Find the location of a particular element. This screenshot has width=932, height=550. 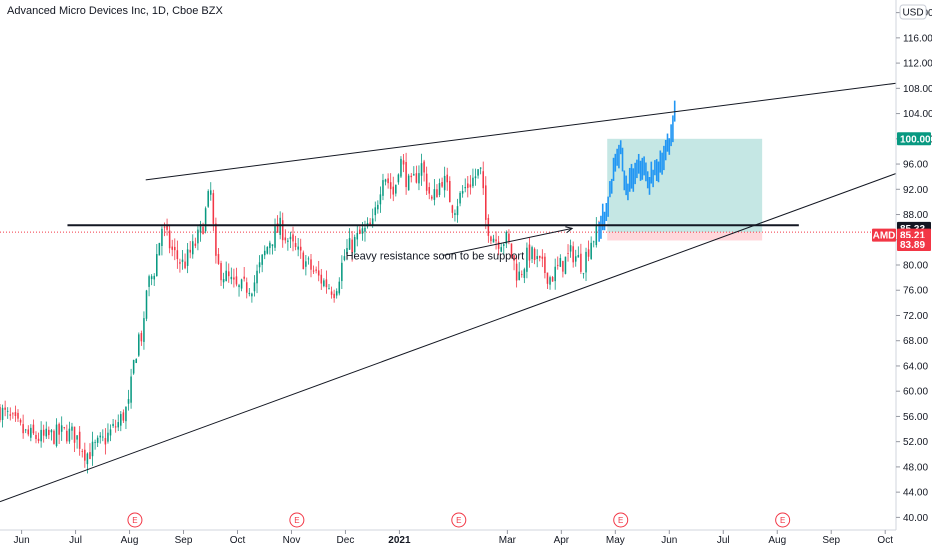

annotation-arrow-line is located at coordinates (507, 242).